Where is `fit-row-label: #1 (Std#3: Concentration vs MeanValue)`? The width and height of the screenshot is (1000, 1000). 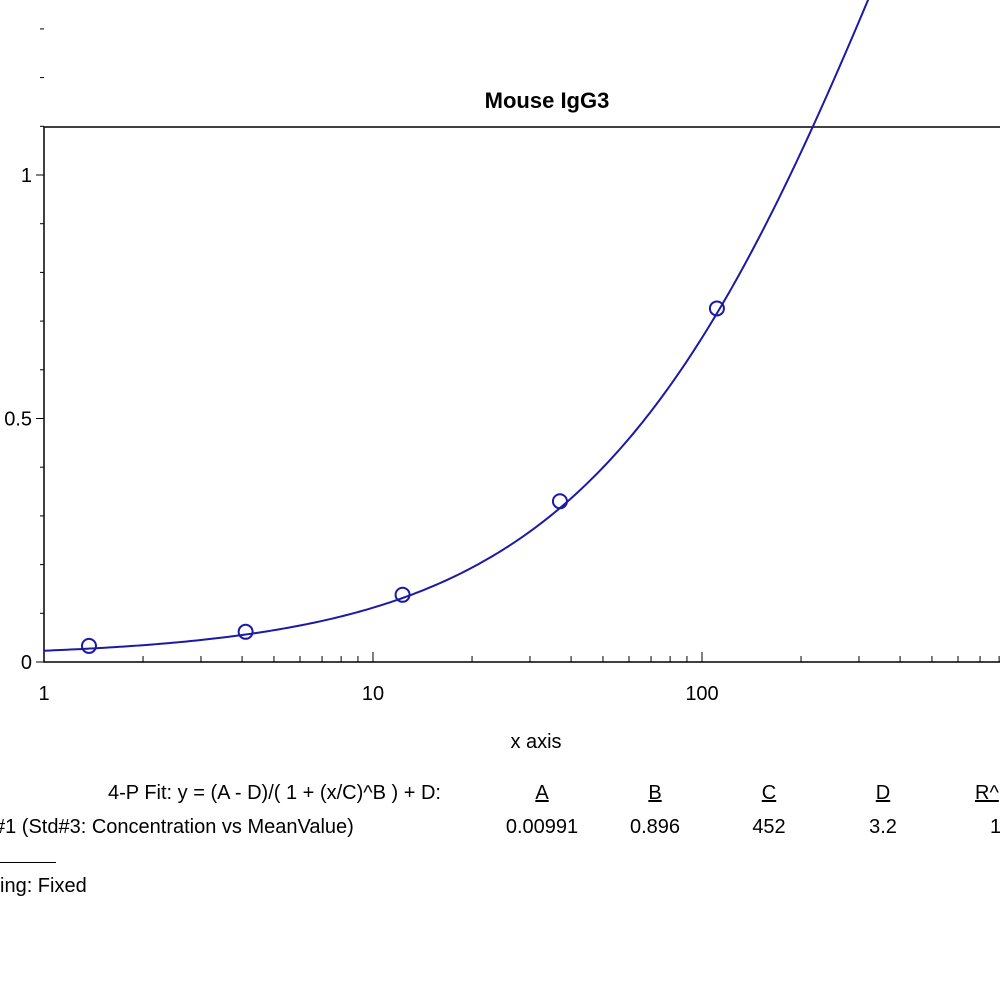
fit-row-label: #1 (Std#3: Concentration vs MeanValue) is located at coordinates (177, 827).